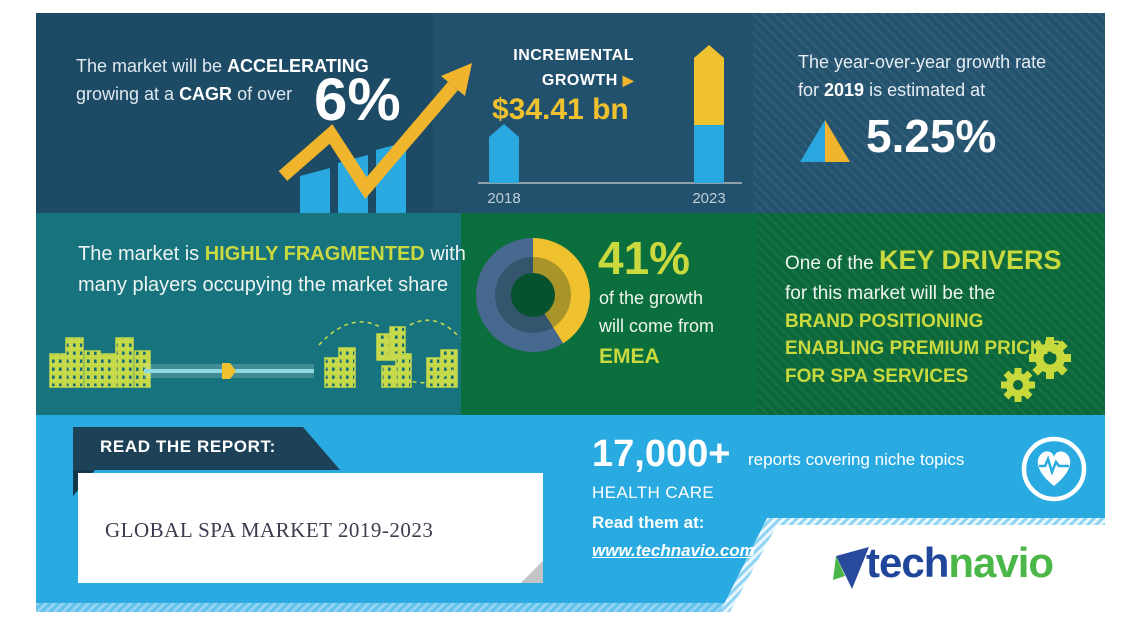 The image size is (1140, 627). Describe the element at coordinates (877, 376) in the screenshot. I see `drivers-line5: FOR SPA SERVICES` at that location.